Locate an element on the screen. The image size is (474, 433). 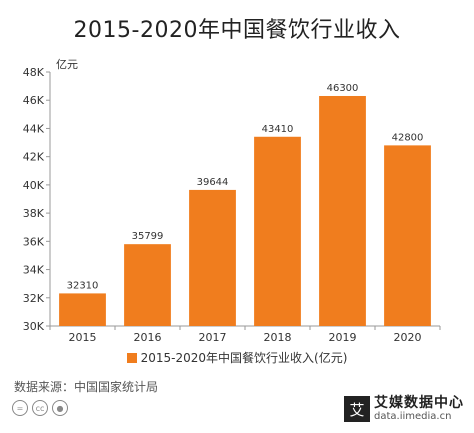
source-note: 数据来源：中国国家统计局 is located at coordinates (86, 387).